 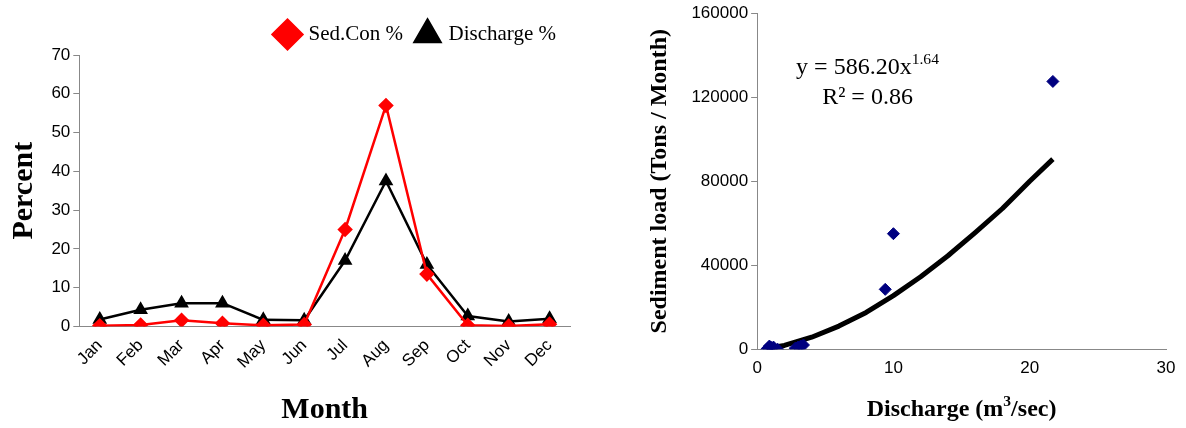 What do you see at coordinates (502, 33) in the screenshot?
I see `legend-label: Discharge %` at bounding box center [502, 33].